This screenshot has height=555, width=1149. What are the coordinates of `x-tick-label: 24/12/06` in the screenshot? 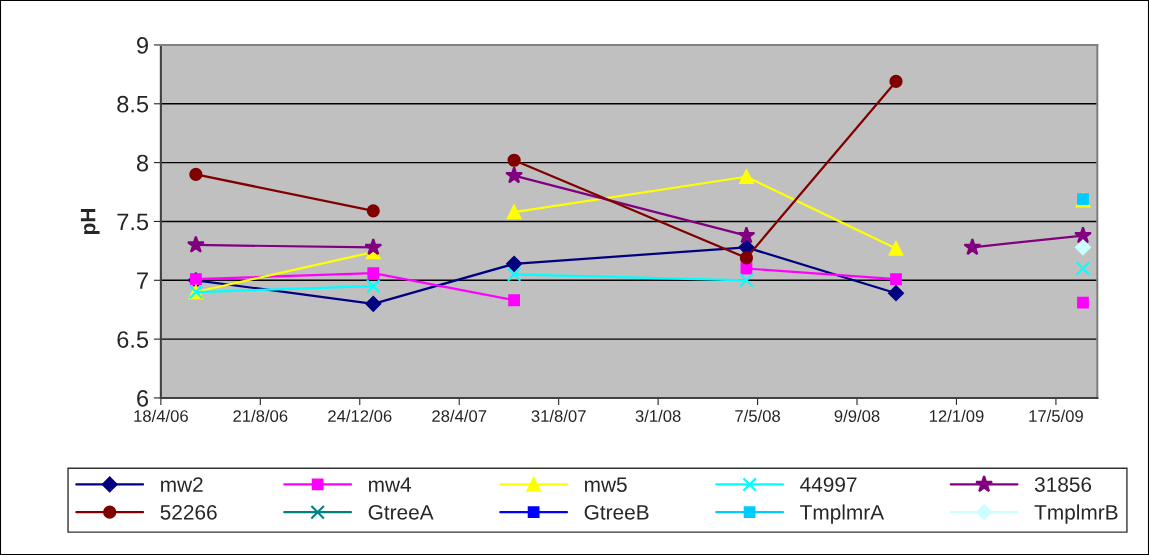 It's located at (360, 415).